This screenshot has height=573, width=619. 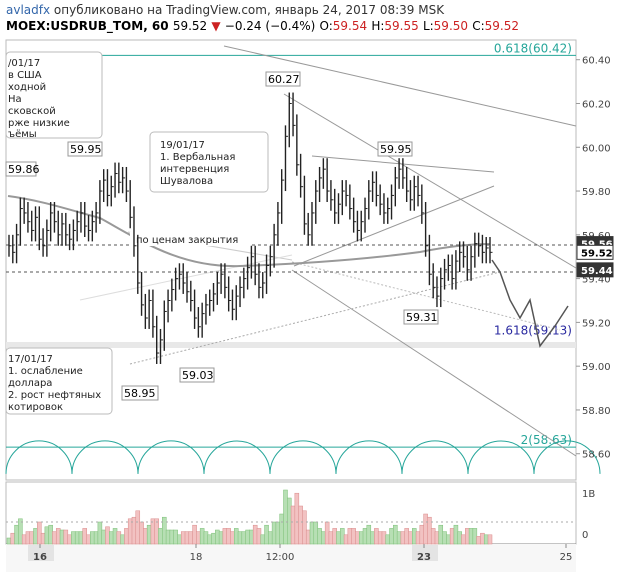 I want to click on point-label-7: 59.31, so click(x=422, y=317).